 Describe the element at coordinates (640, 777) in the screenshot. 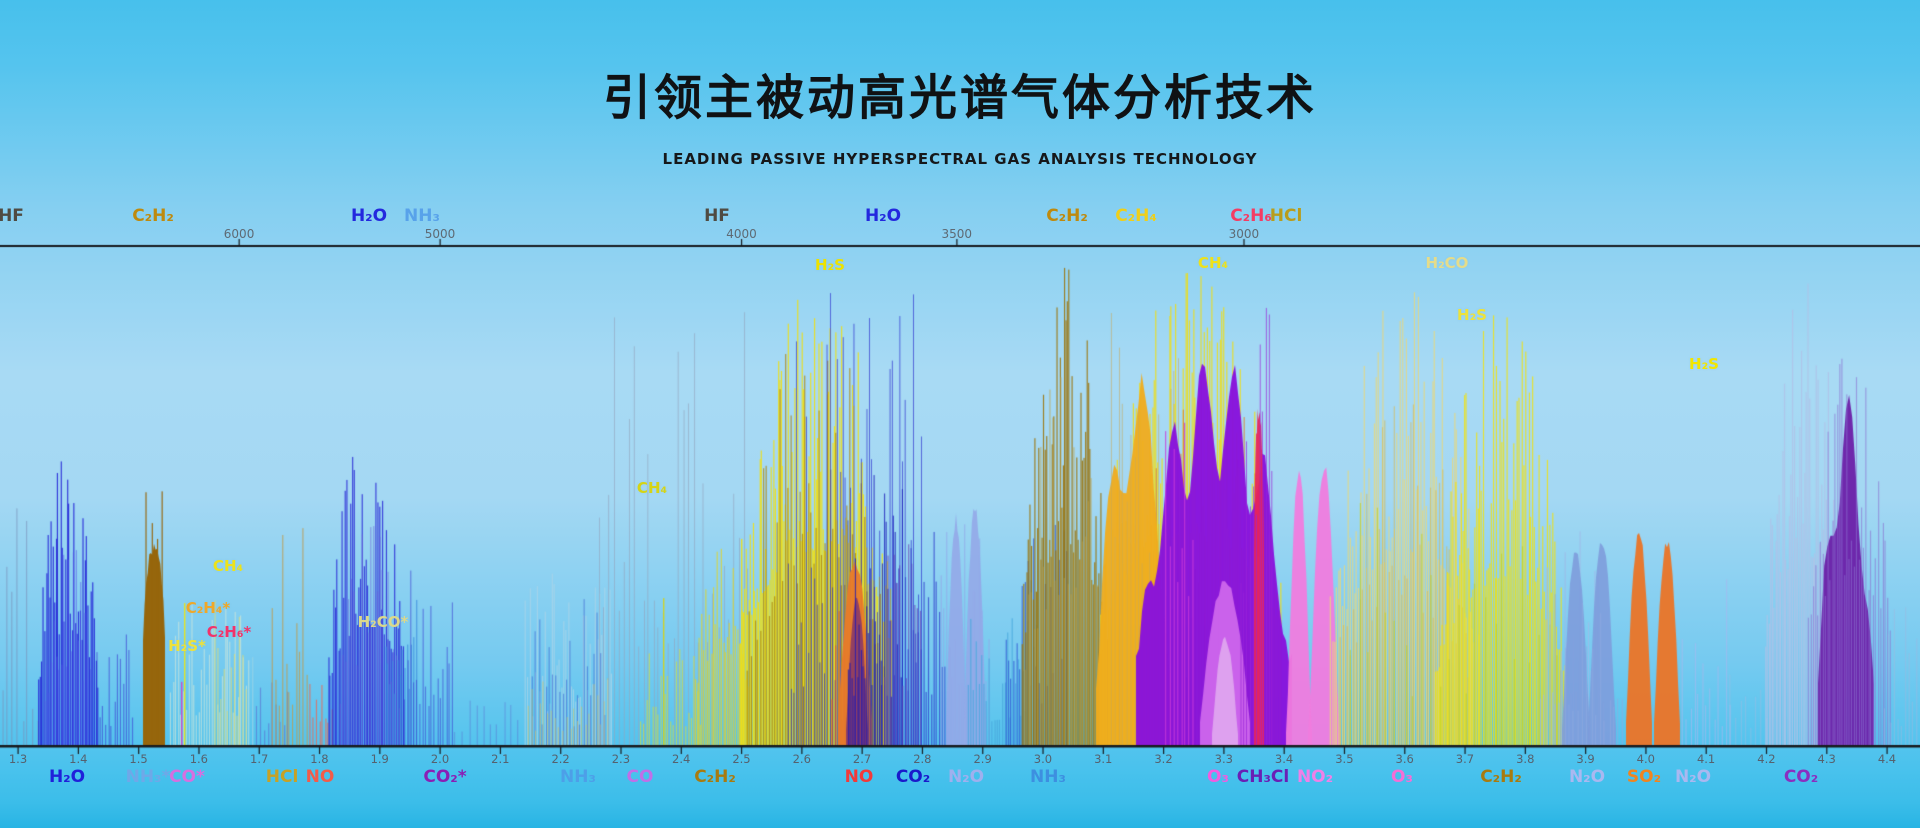

I see `gas-label-bottom: CO` at that location.